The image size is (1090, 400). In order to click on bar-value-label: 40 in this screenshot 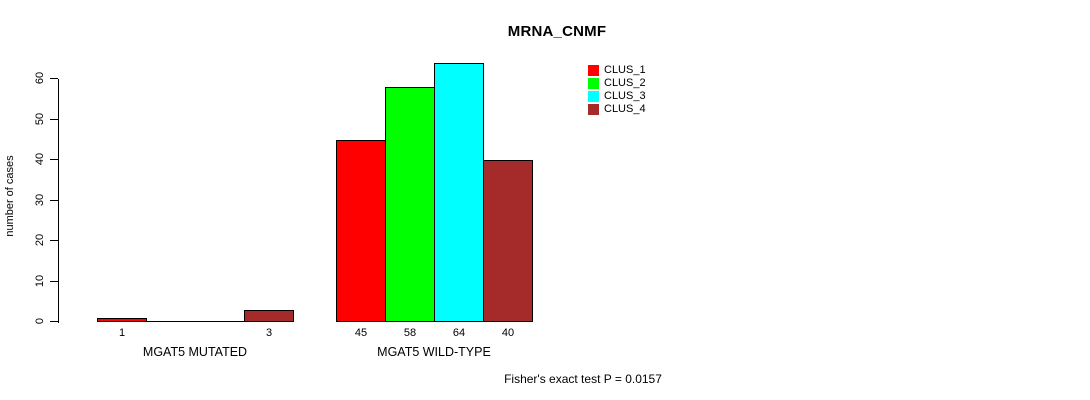, I will do `click(508, 333)`.